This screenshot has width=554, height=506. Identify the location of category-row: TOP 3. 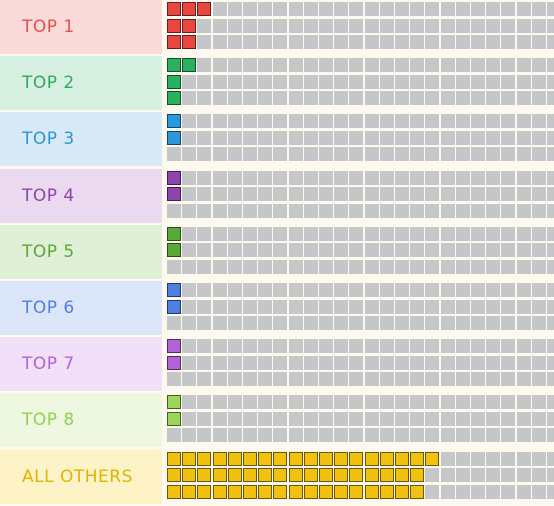
(277, 139).